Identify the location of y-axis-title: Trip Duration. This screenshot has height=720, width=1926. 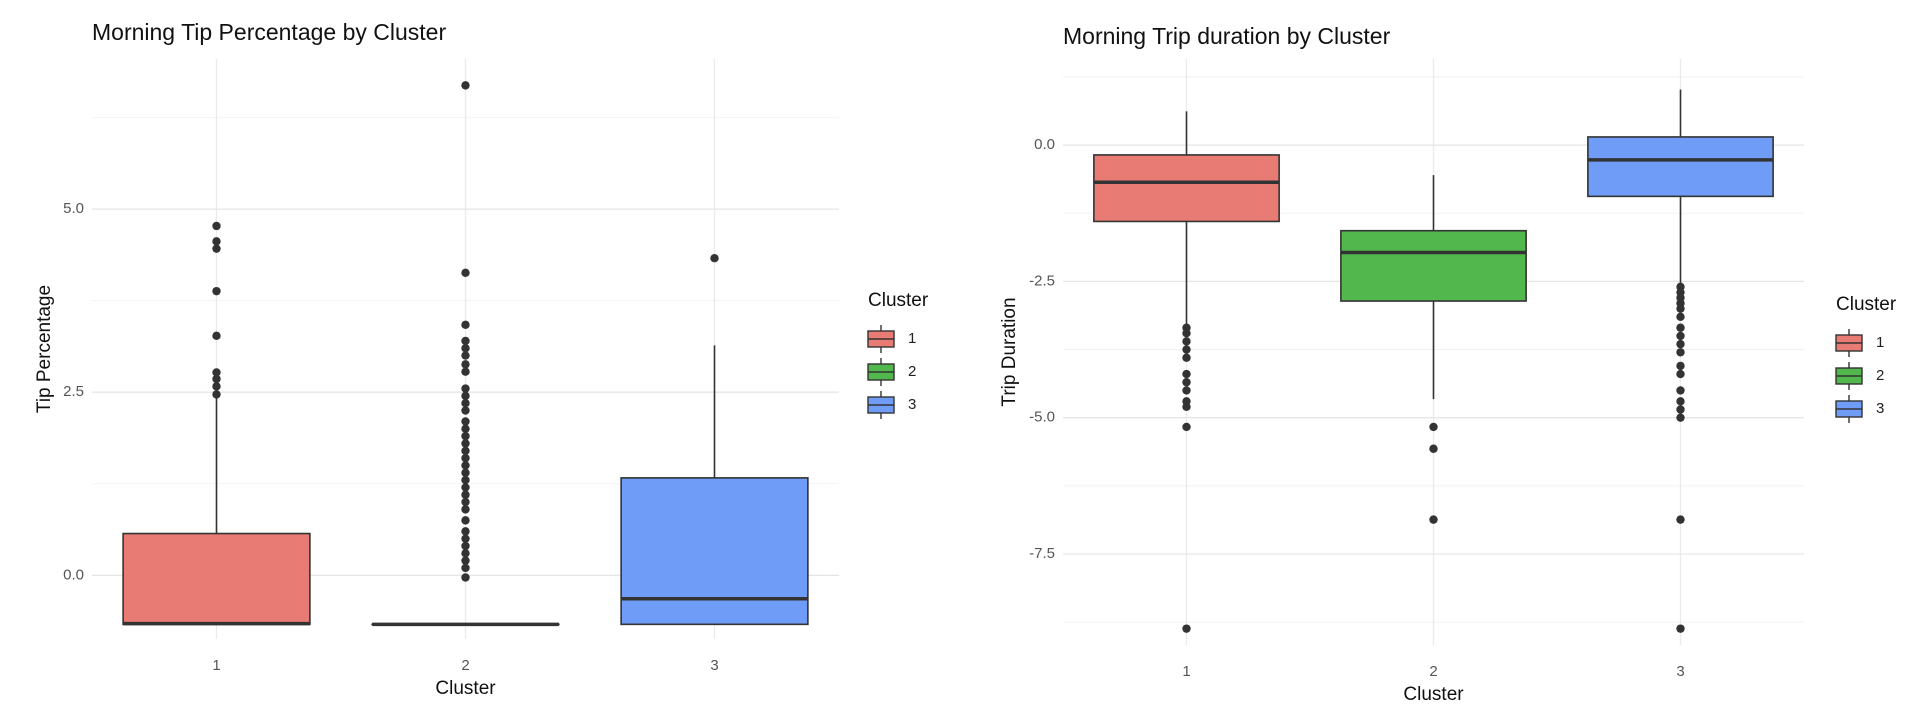
(1009, 351).